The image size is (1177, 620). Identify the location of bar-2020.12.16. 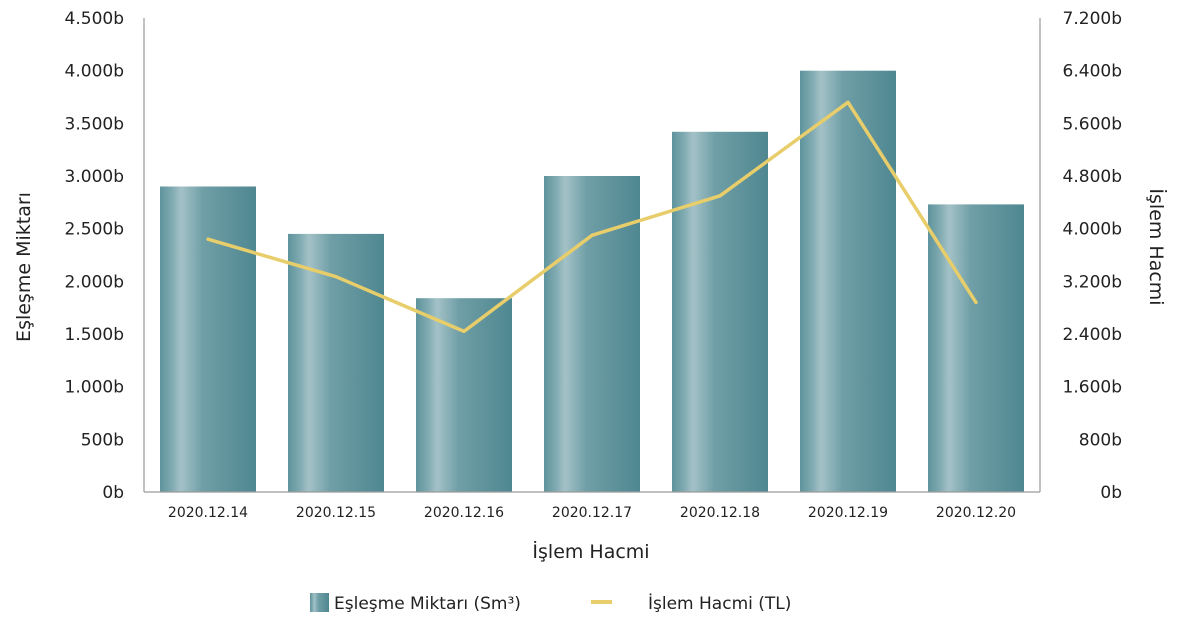
(464, 395).